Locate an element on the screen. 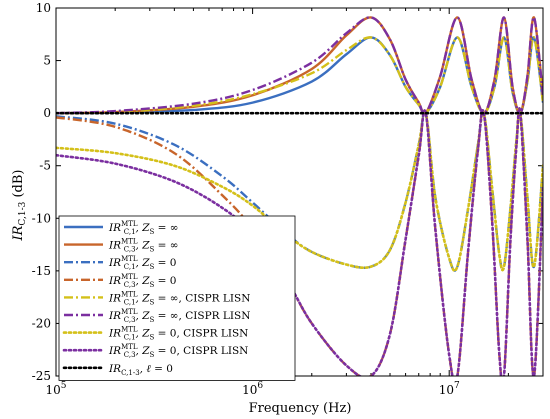 This screenshot has width=550, height=419. legend-item: IRMTL C,3, ZS = 0, CISPR LISN is located at coordinates (155, 351).